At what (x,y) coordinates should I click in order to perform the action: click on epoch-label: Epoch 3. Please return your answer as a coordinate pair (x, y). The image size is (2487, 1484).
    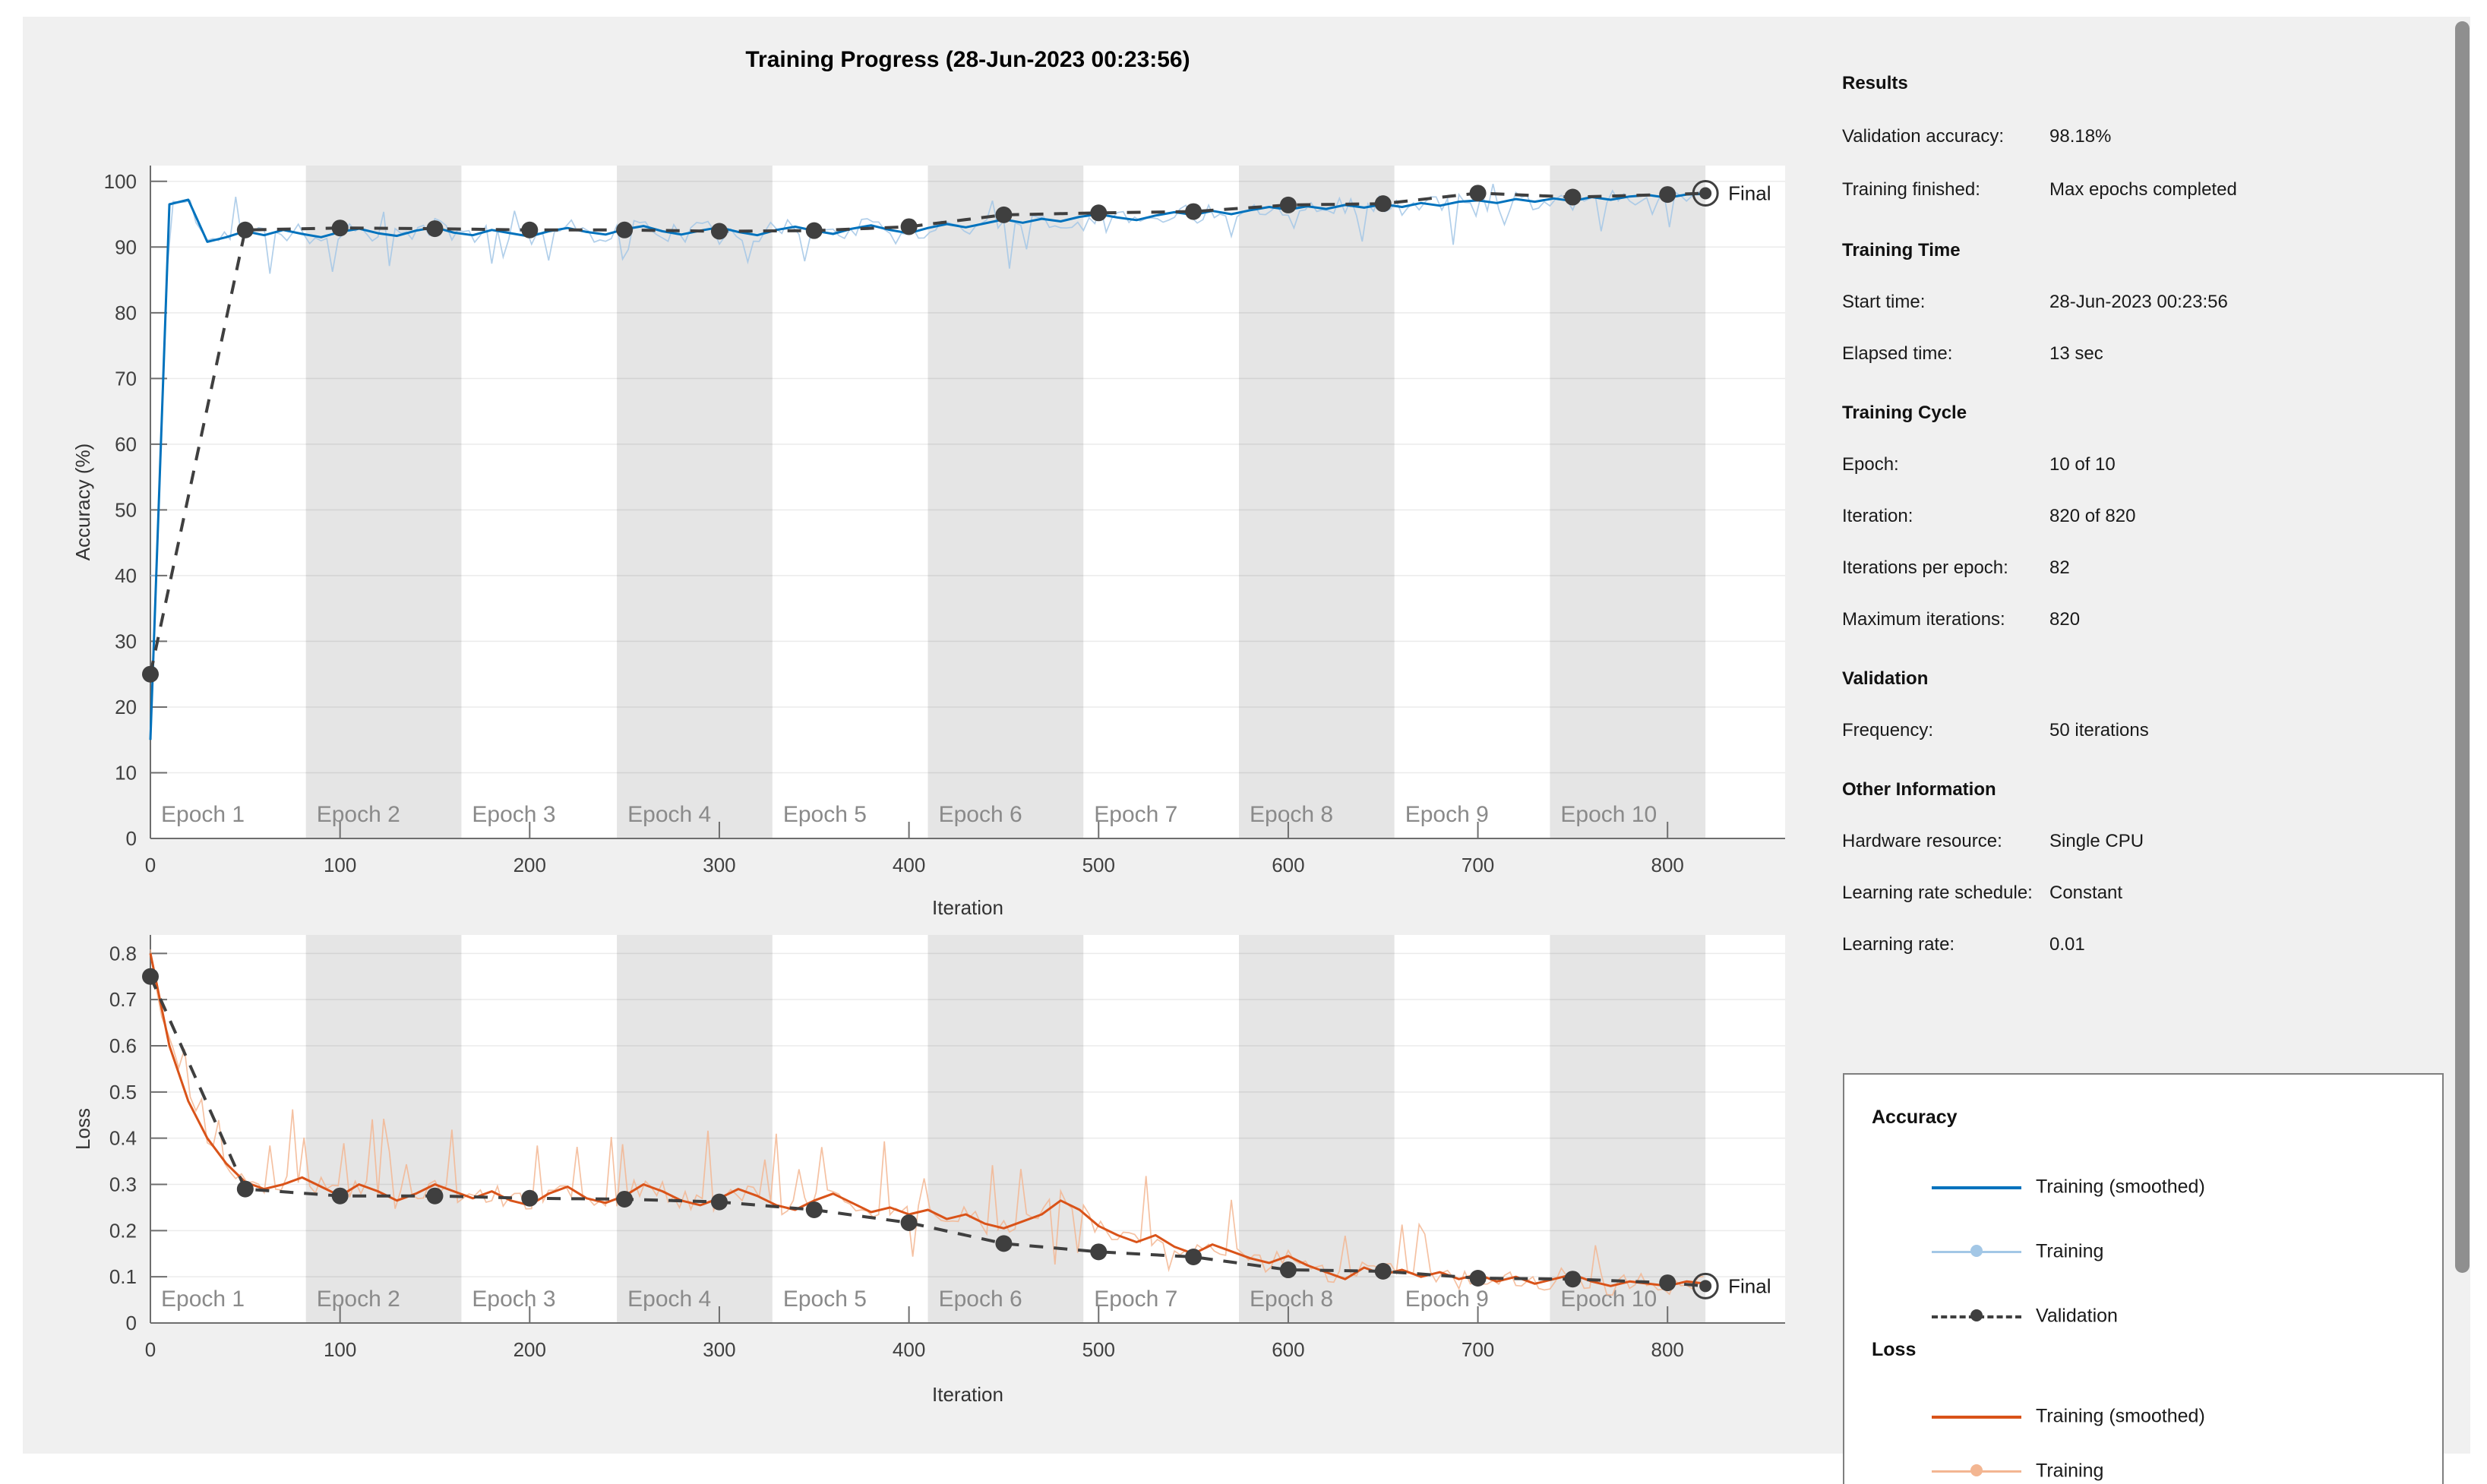
    Looking at the image, I should click on (513, 814).